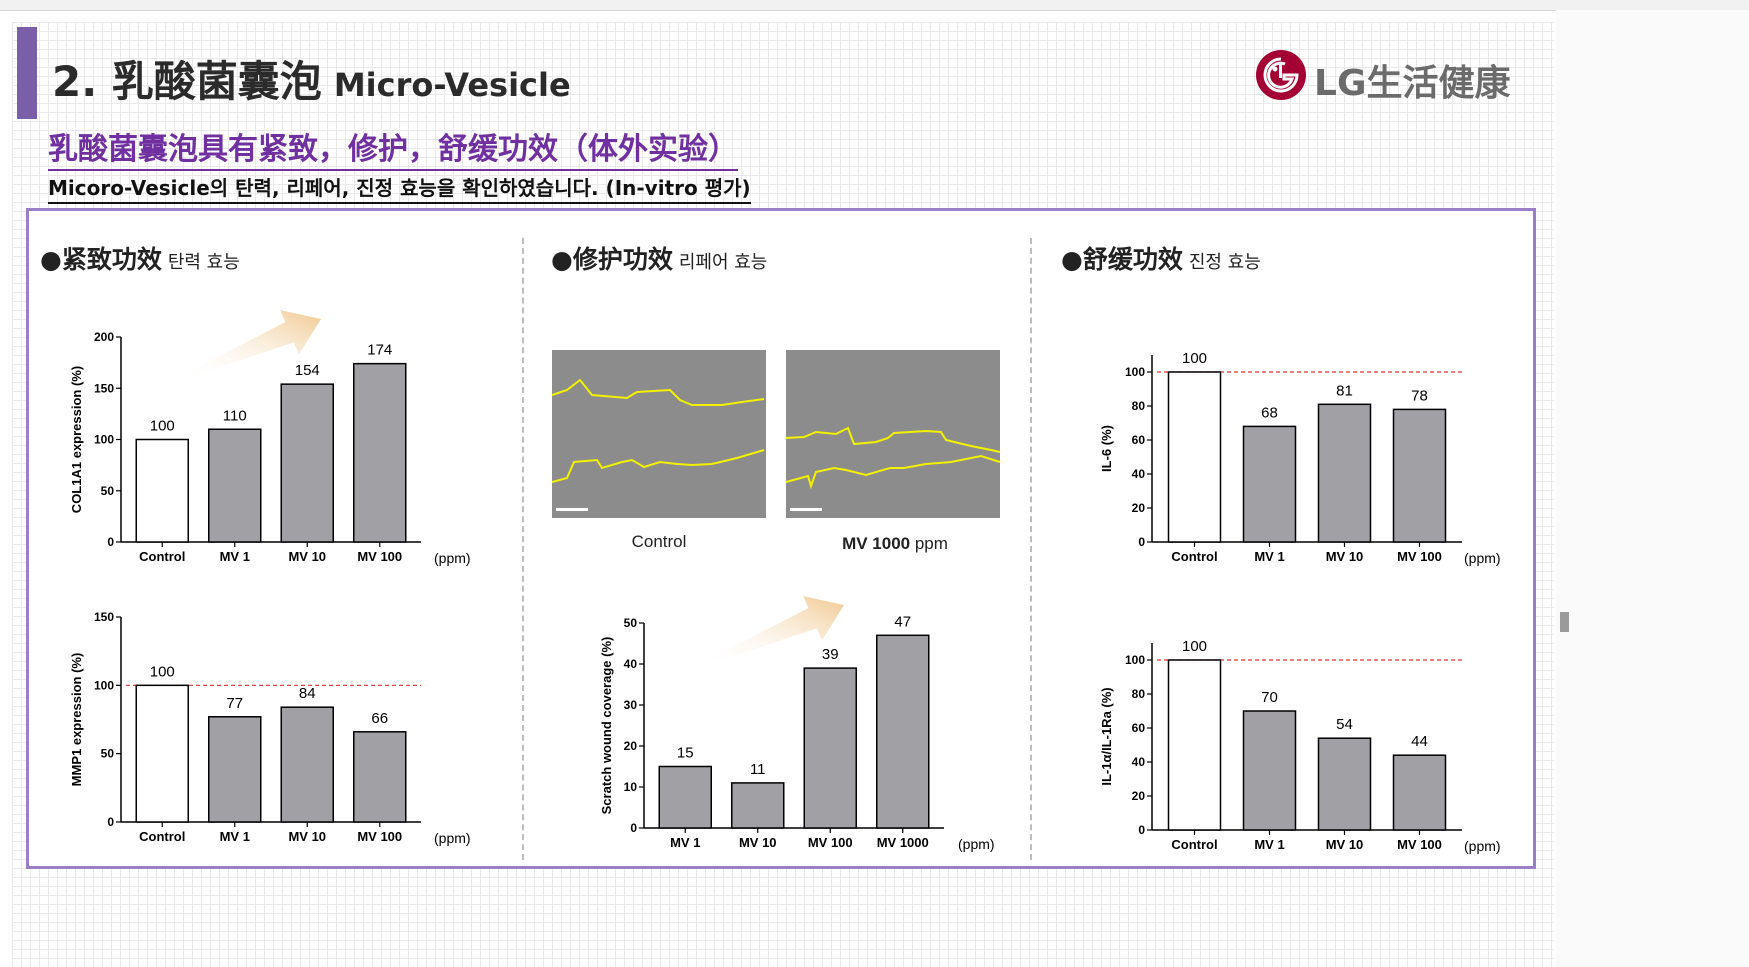  I want to click on data-label: 84, so click(307, 693).